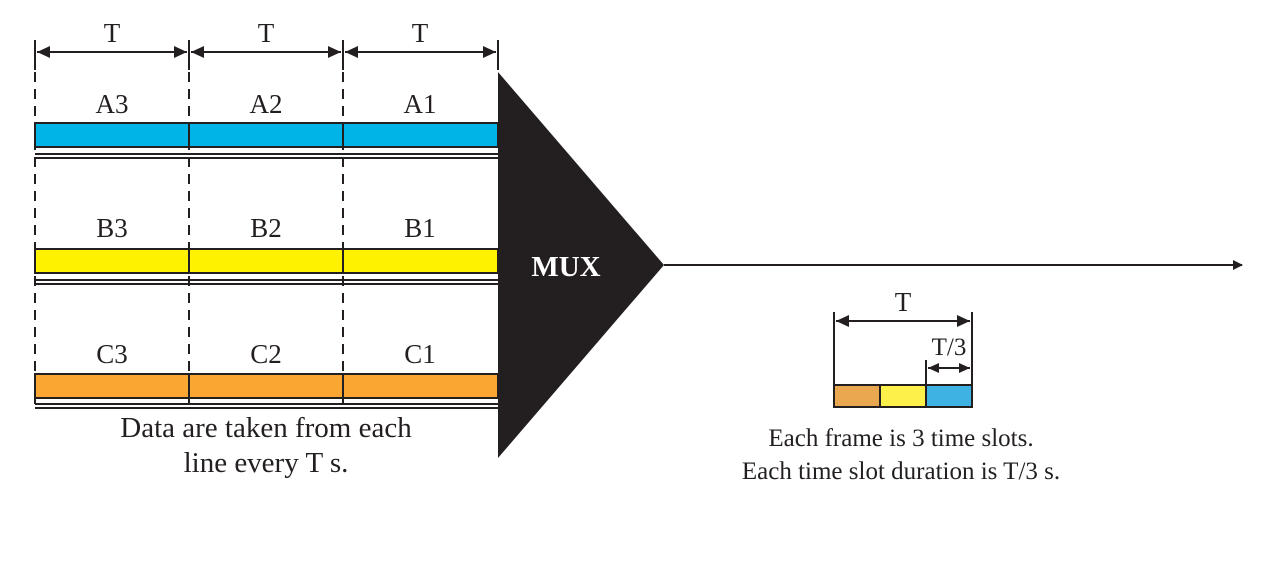 This screenshot has width=1271, height=574. I want to click on frame-duration-label: T, so click(903, 302).